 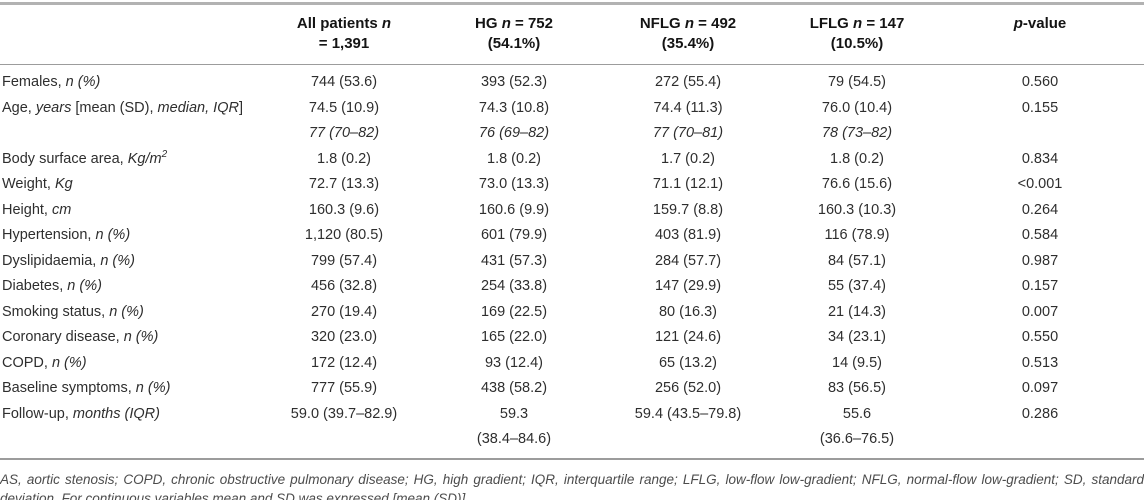 I want to click on value-cell: 160.3 (9.6), so click(x=344, y=211).